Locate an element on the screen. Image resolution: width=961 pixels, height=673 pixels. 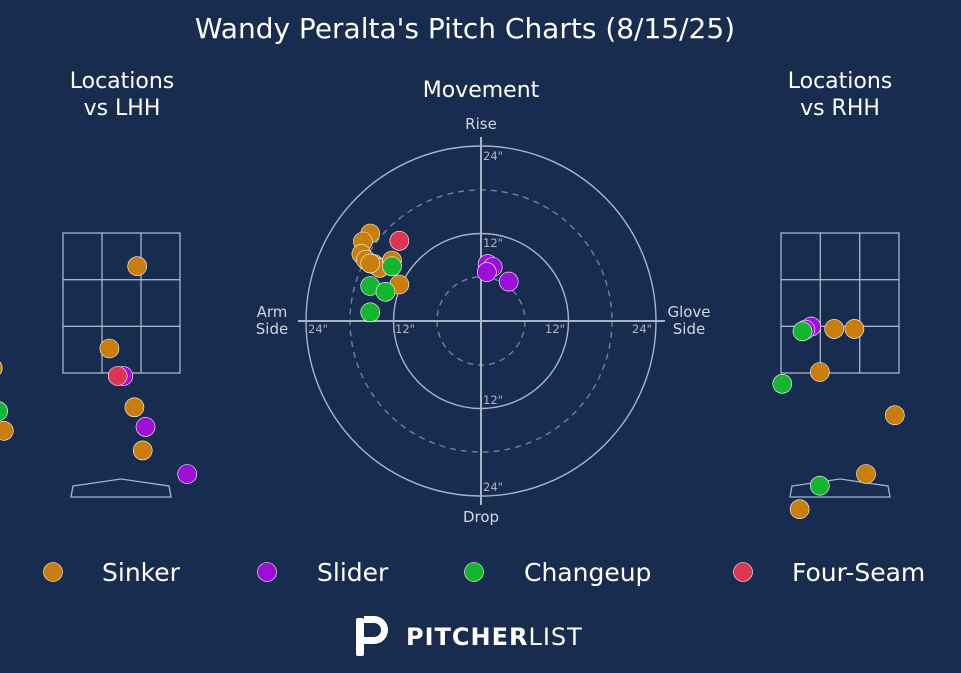
lhh-title-line1: Locations is located at coordinates (122, 81).